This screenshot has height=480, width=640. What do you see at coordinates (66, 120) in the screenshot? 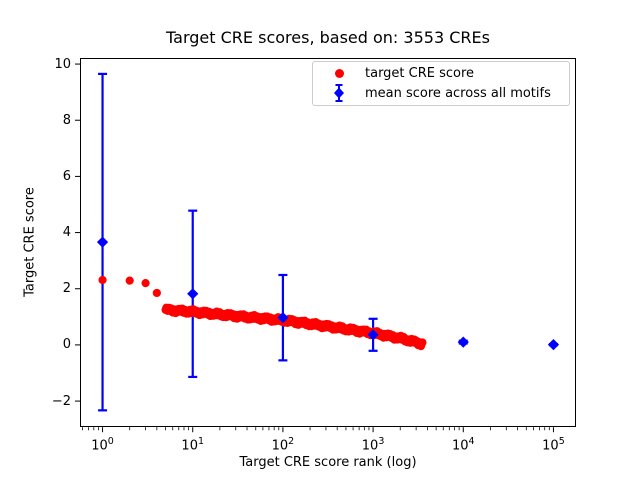
I see `y-tick-label: 8` at bounding box center [66, 120].